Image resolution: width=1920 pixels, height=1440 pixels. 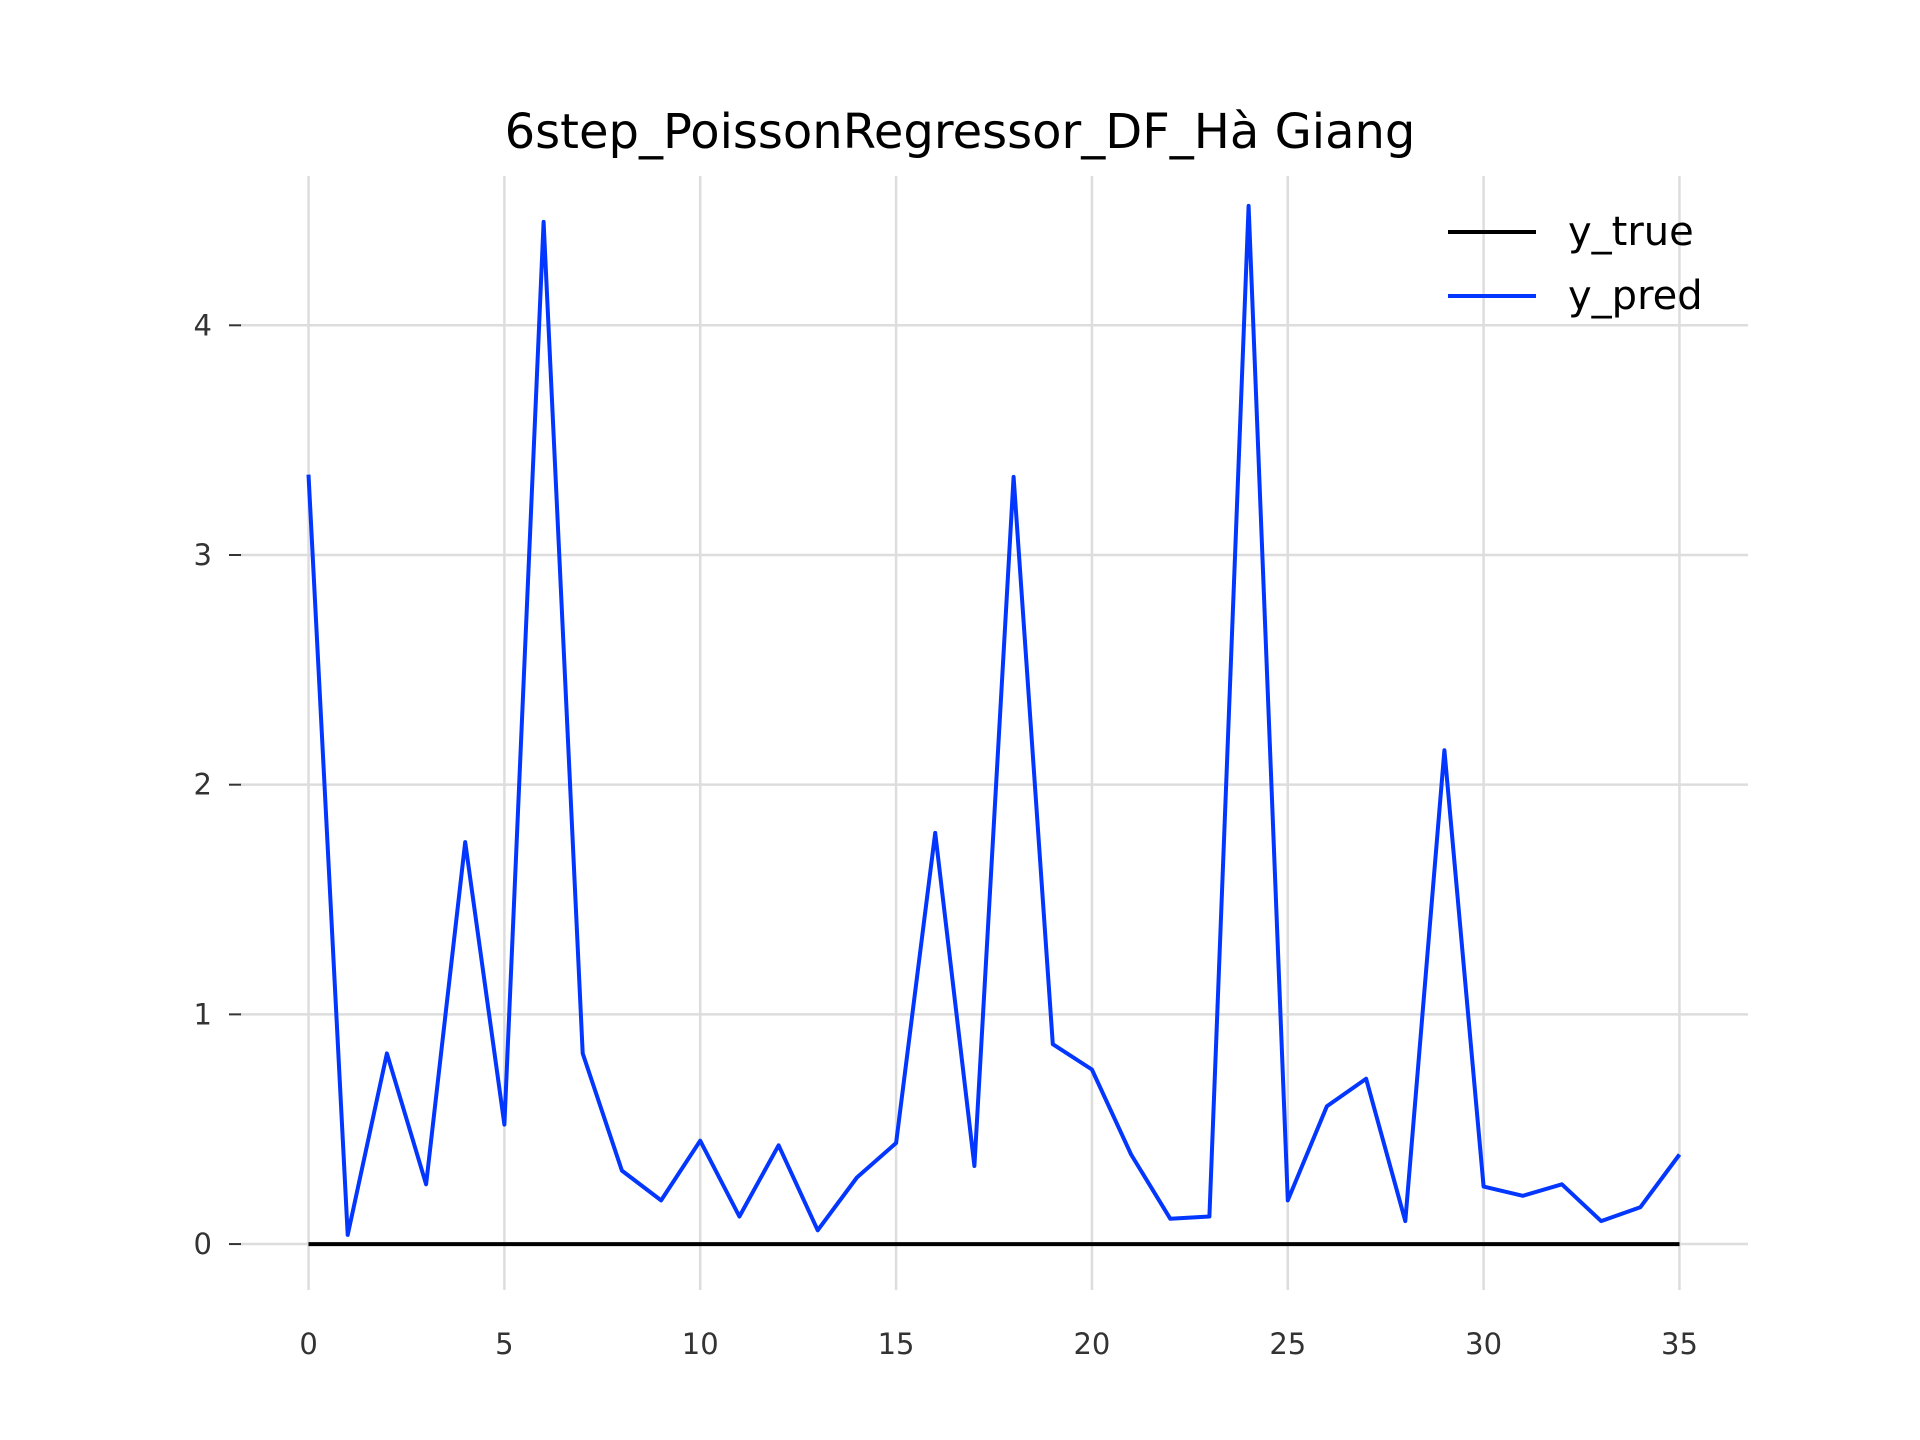 What do you see at coordinates (203, 1244) in the screenshot?
I see `y-tick-label: 0` at bounding box center [203, 1244].